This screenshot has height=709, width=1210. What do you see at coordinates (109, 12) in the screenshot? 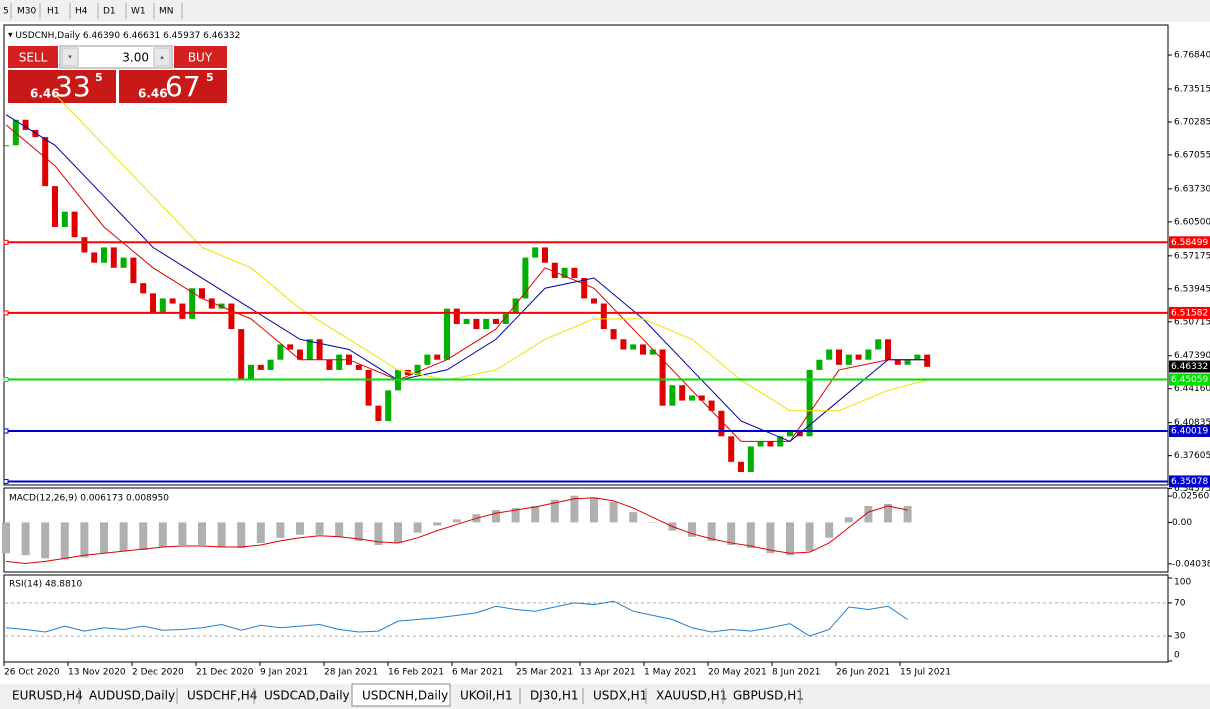
I see `timeframe-button: D1` at bounding box center [109, 12].